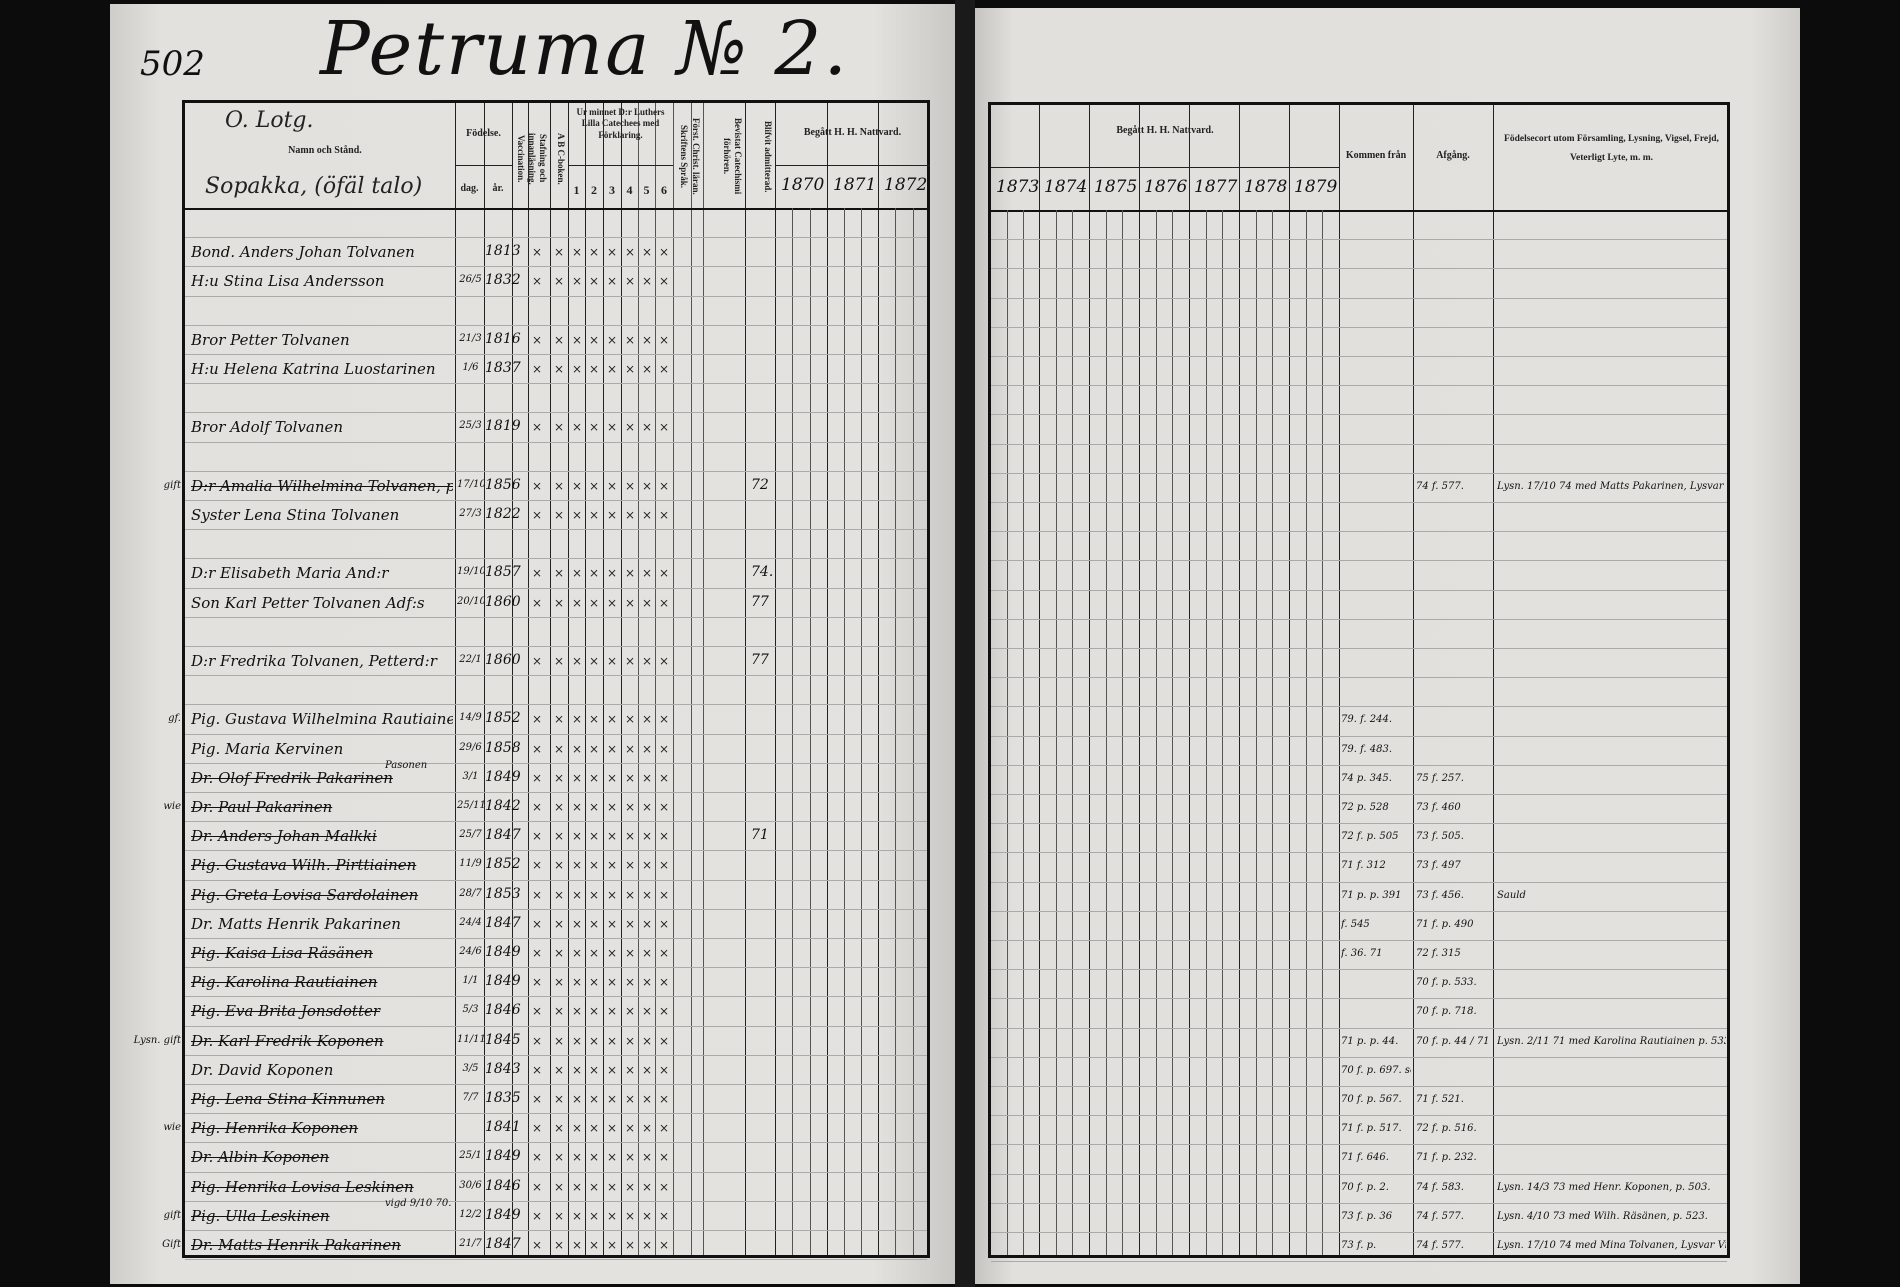 The image size is (1900, 1287). I want to click on came-from: 71 f. 646., so click(1365, 1158).